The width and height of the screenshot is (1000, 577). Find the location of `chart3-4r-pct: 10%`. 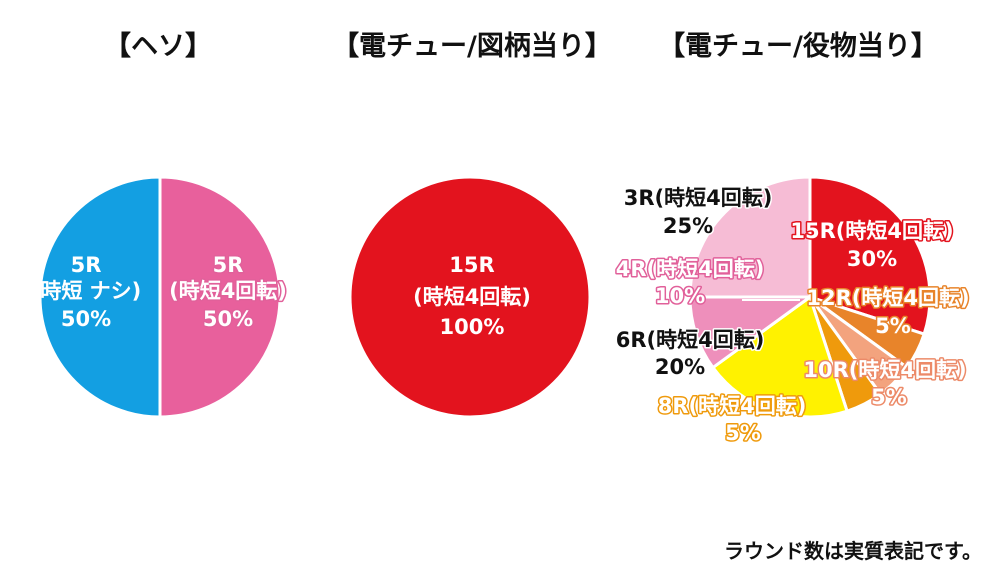

chart3-4r-pct: 10% is located at coordinates (680, 296).